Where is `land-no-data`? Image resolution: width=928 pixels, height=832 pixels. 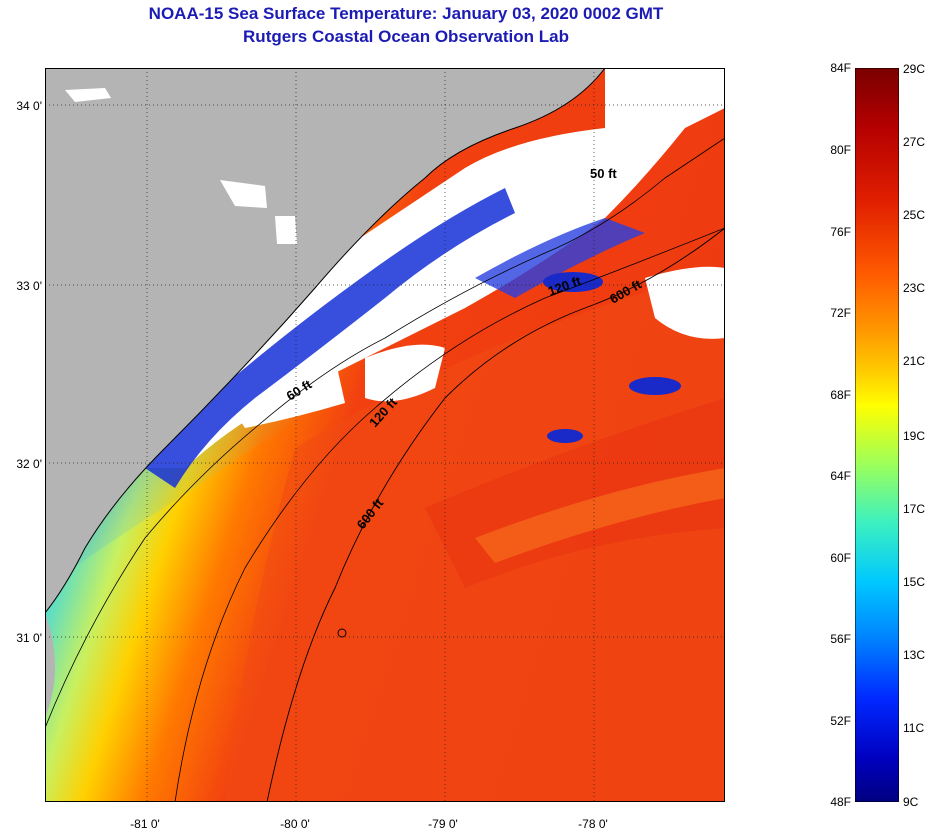
land-no-data is located at coordinates (665, 100).